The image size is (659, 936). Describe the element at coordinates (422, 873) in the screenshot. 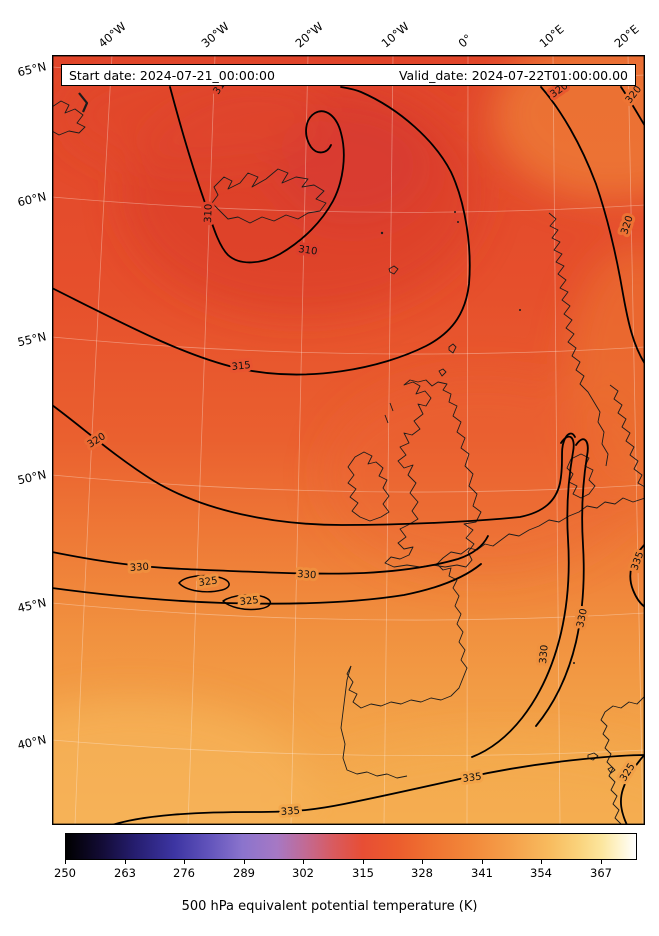

I see `colorbar-tick-label: 328` at that location.